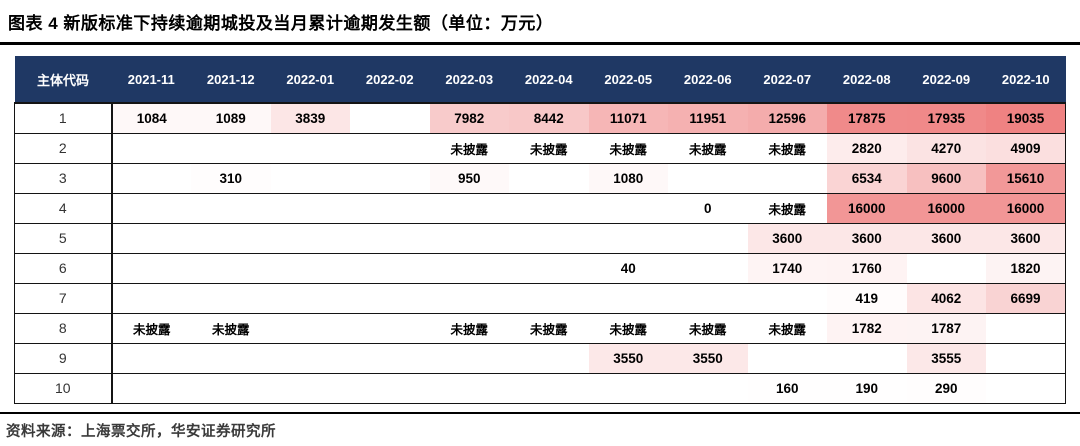 The image size is (1080, 446). What do you see at coordinates (231, 117) in the screenshot?
I see `data-cell: 1089` at bounding box center [231, 117].